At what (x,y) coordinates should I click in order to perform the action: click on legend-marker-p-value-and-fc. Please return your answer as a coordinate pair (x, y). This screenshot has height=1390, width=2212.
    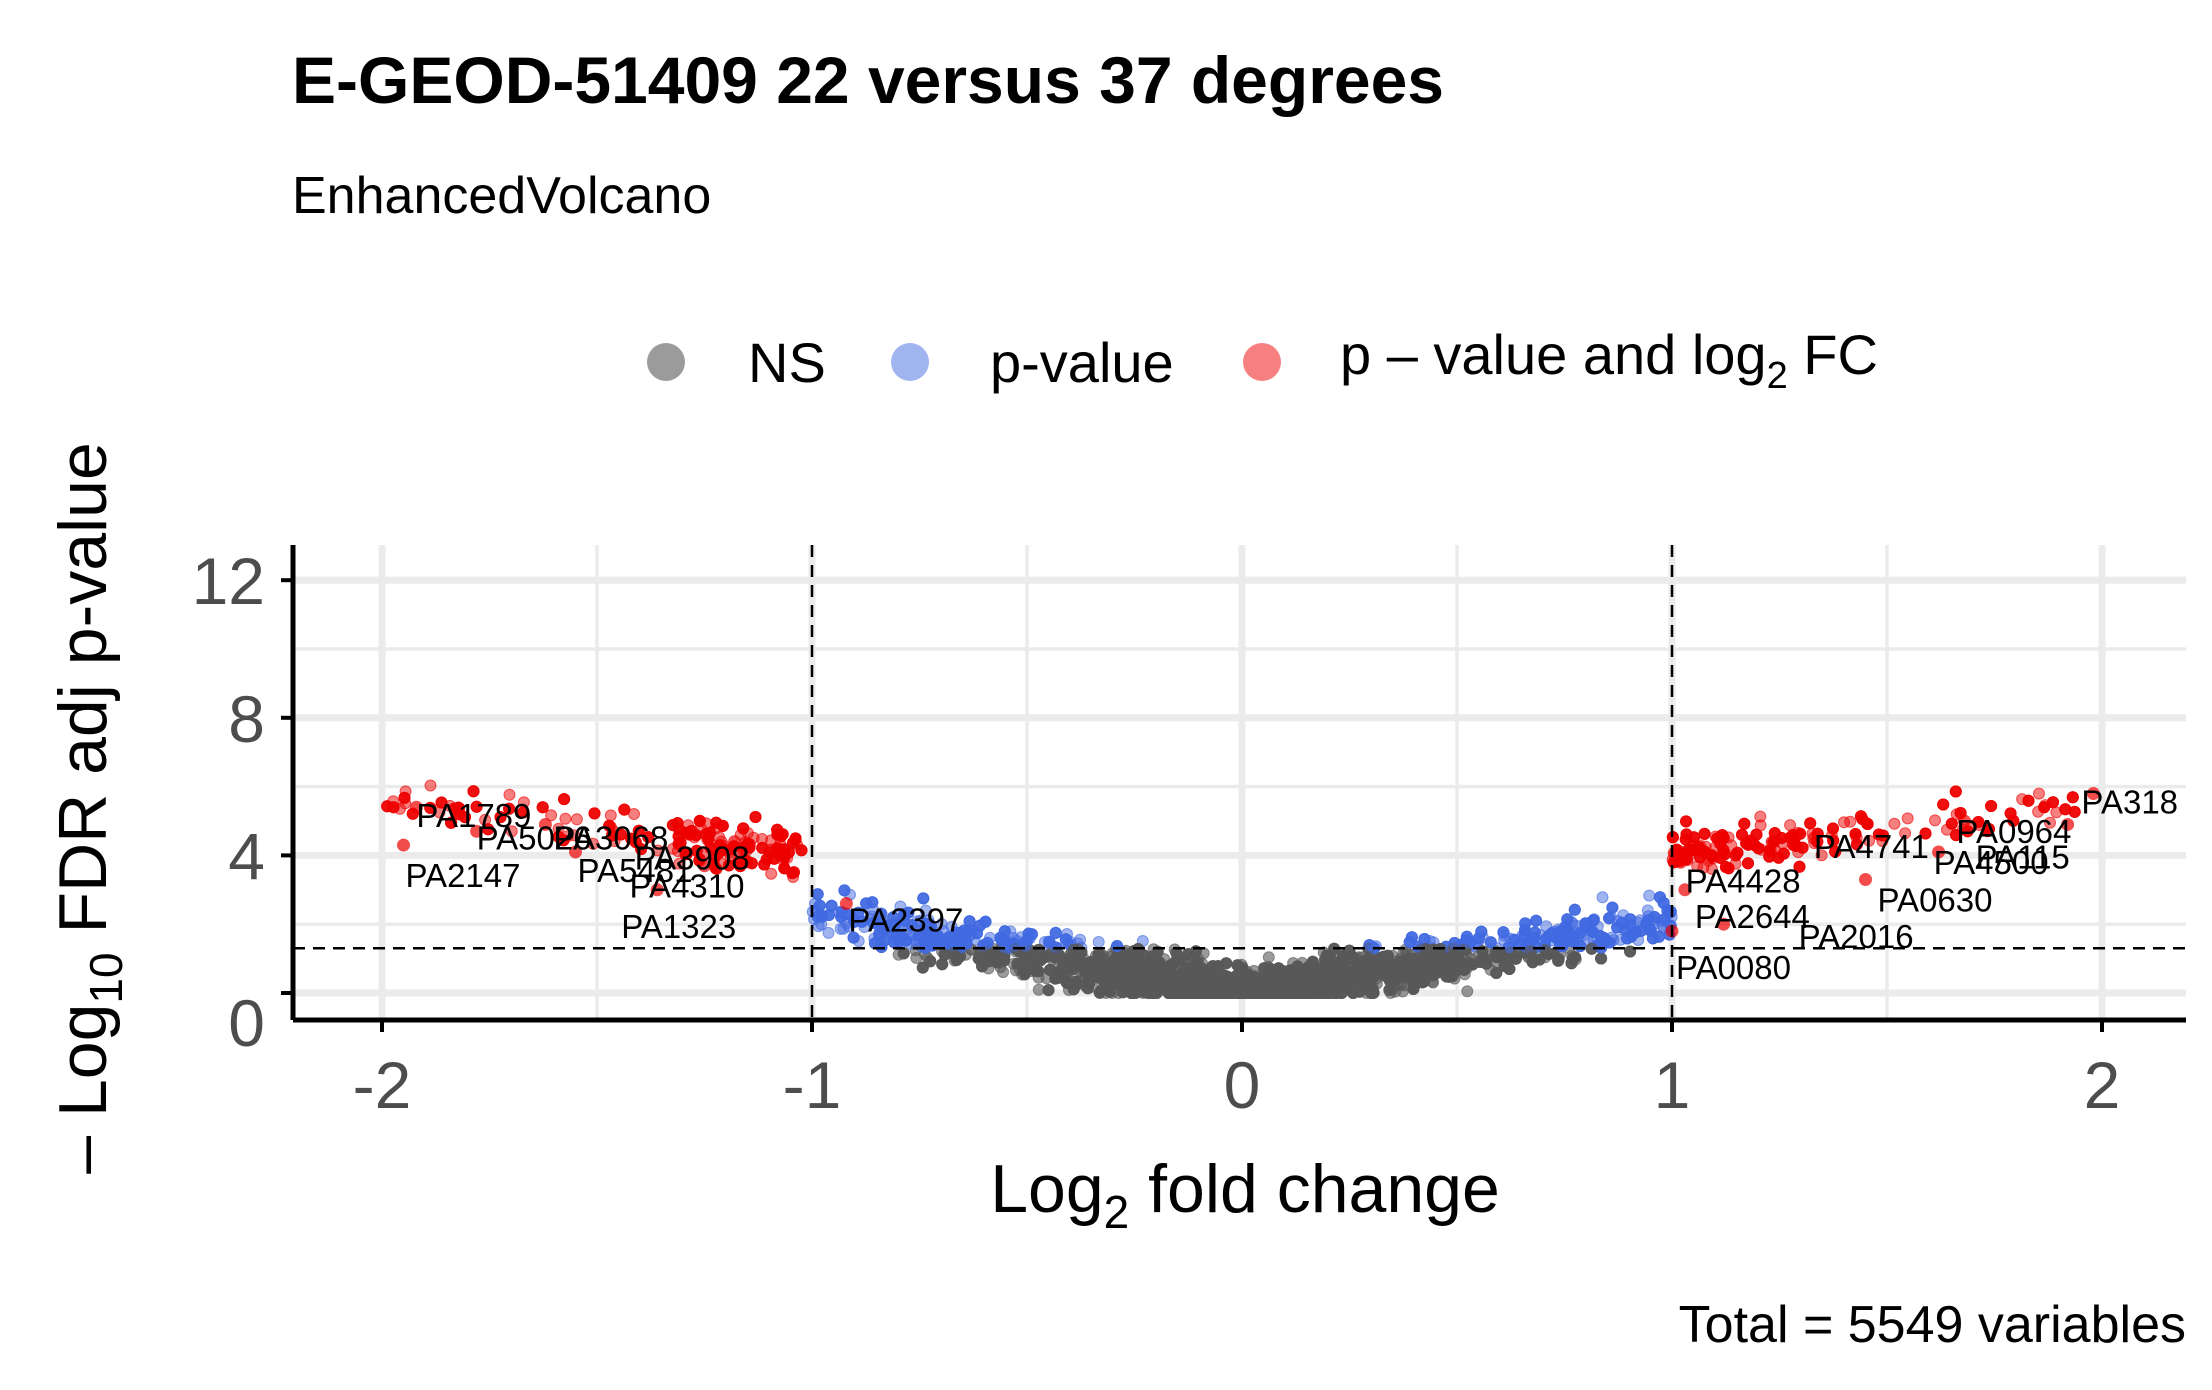
    Looking at the image, I should click on (1262, 362).